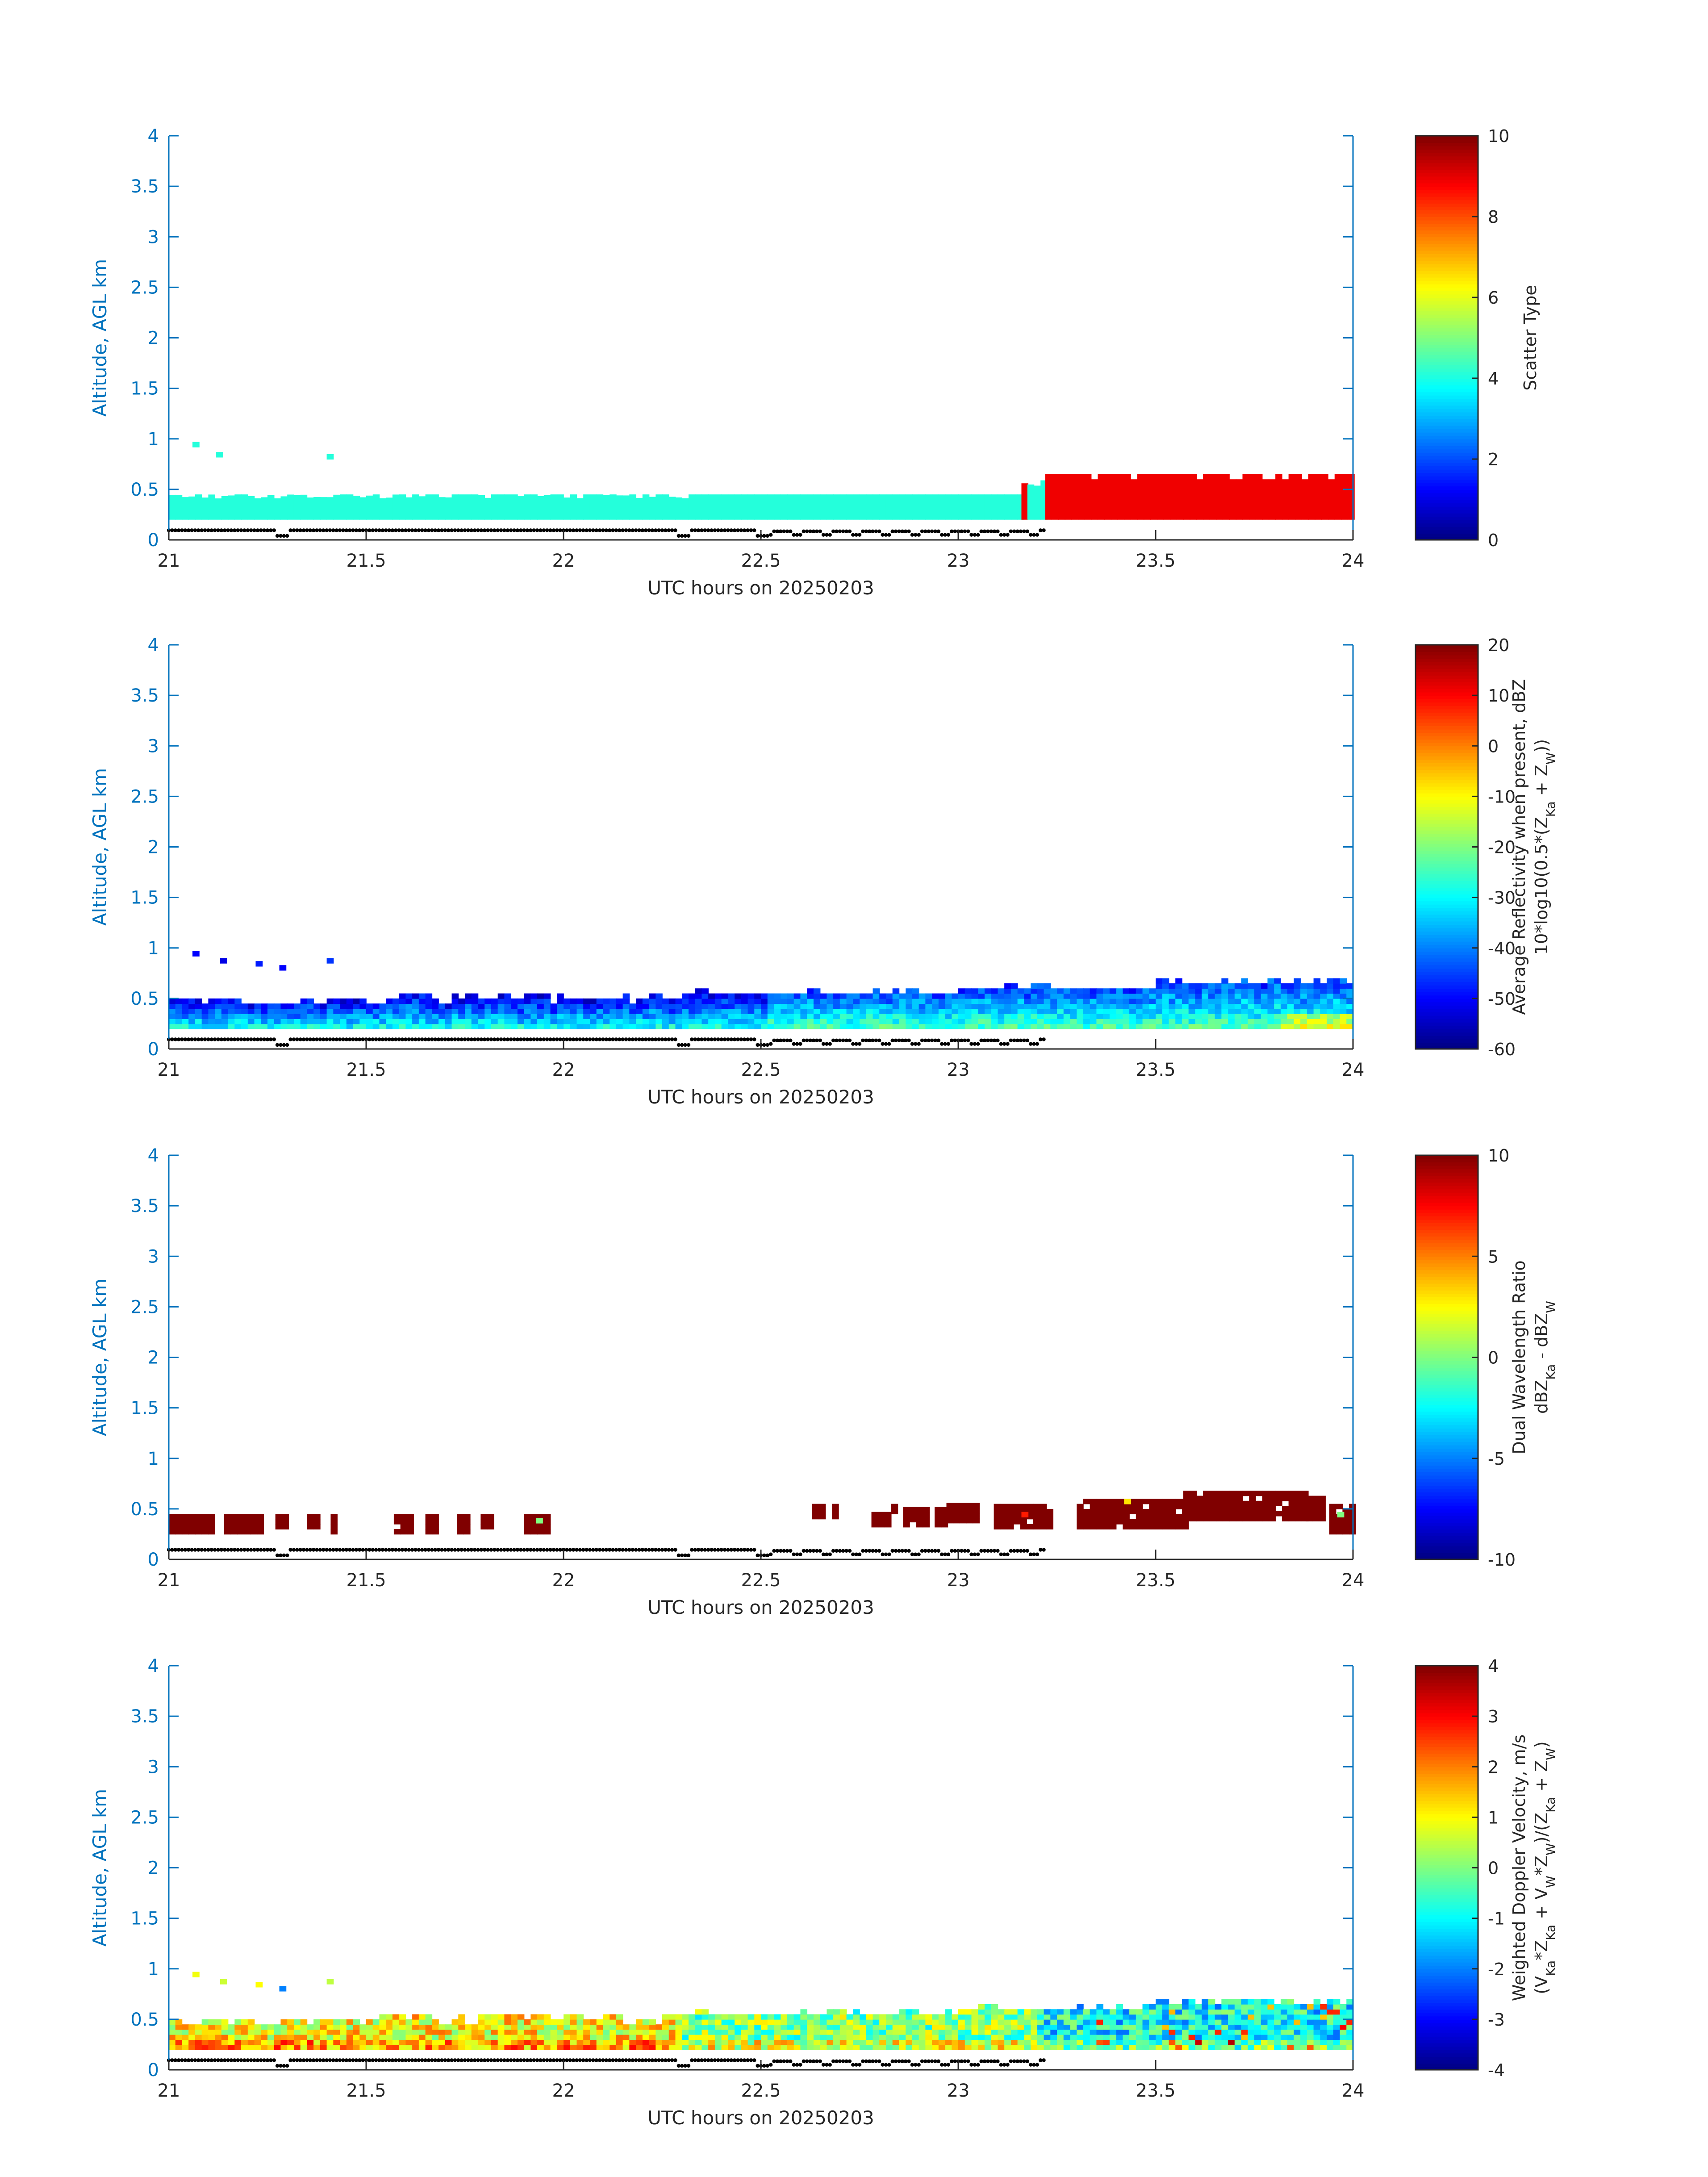  What do you see at coordinates (958, 561) in the screenshot?
I see `x-tick-label: 23` at bounding box center [958, 561].